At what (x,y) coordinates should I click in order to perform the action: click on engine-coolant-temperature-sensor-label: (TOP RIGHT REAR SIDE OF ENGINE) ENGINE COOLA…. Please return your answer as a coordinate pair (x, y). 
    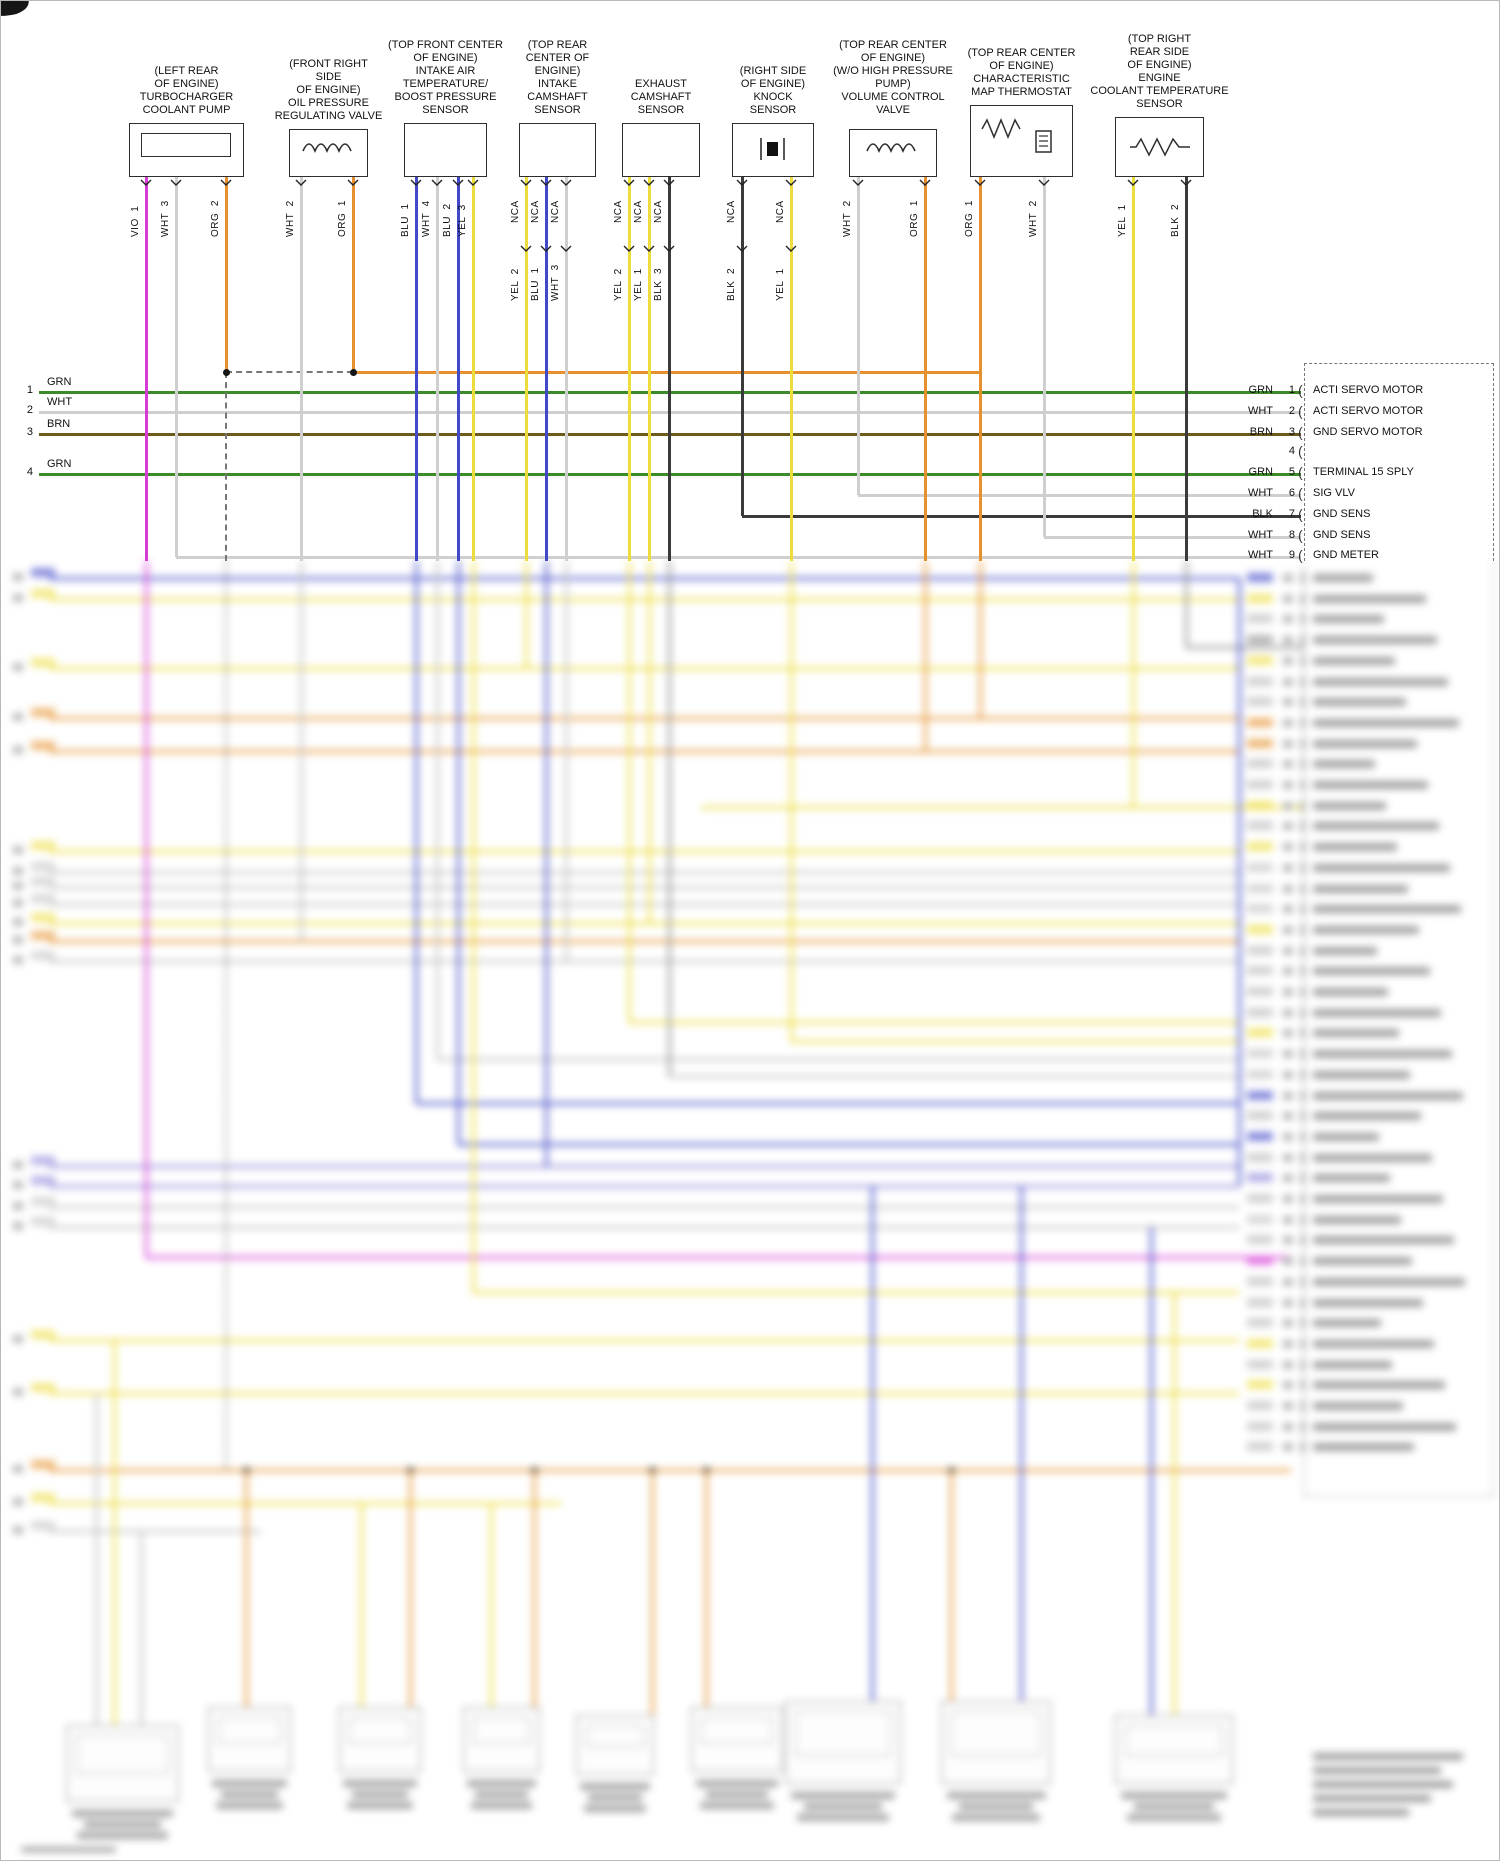
    Looking at the image, I should click on (1160, 72).